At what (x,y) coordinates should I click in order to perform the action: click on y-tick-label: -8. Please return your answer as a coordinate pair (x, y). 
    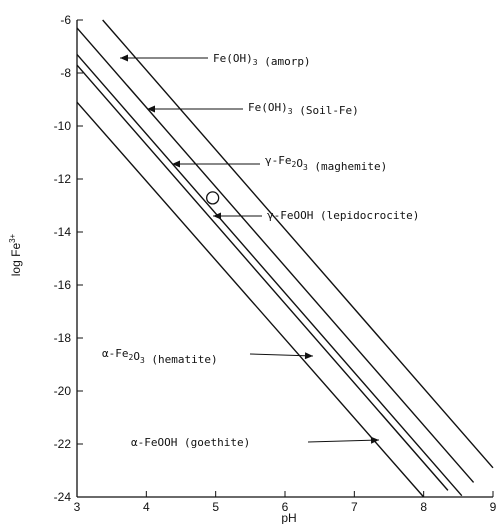
    Looking at the image, I should click on (65, 73).